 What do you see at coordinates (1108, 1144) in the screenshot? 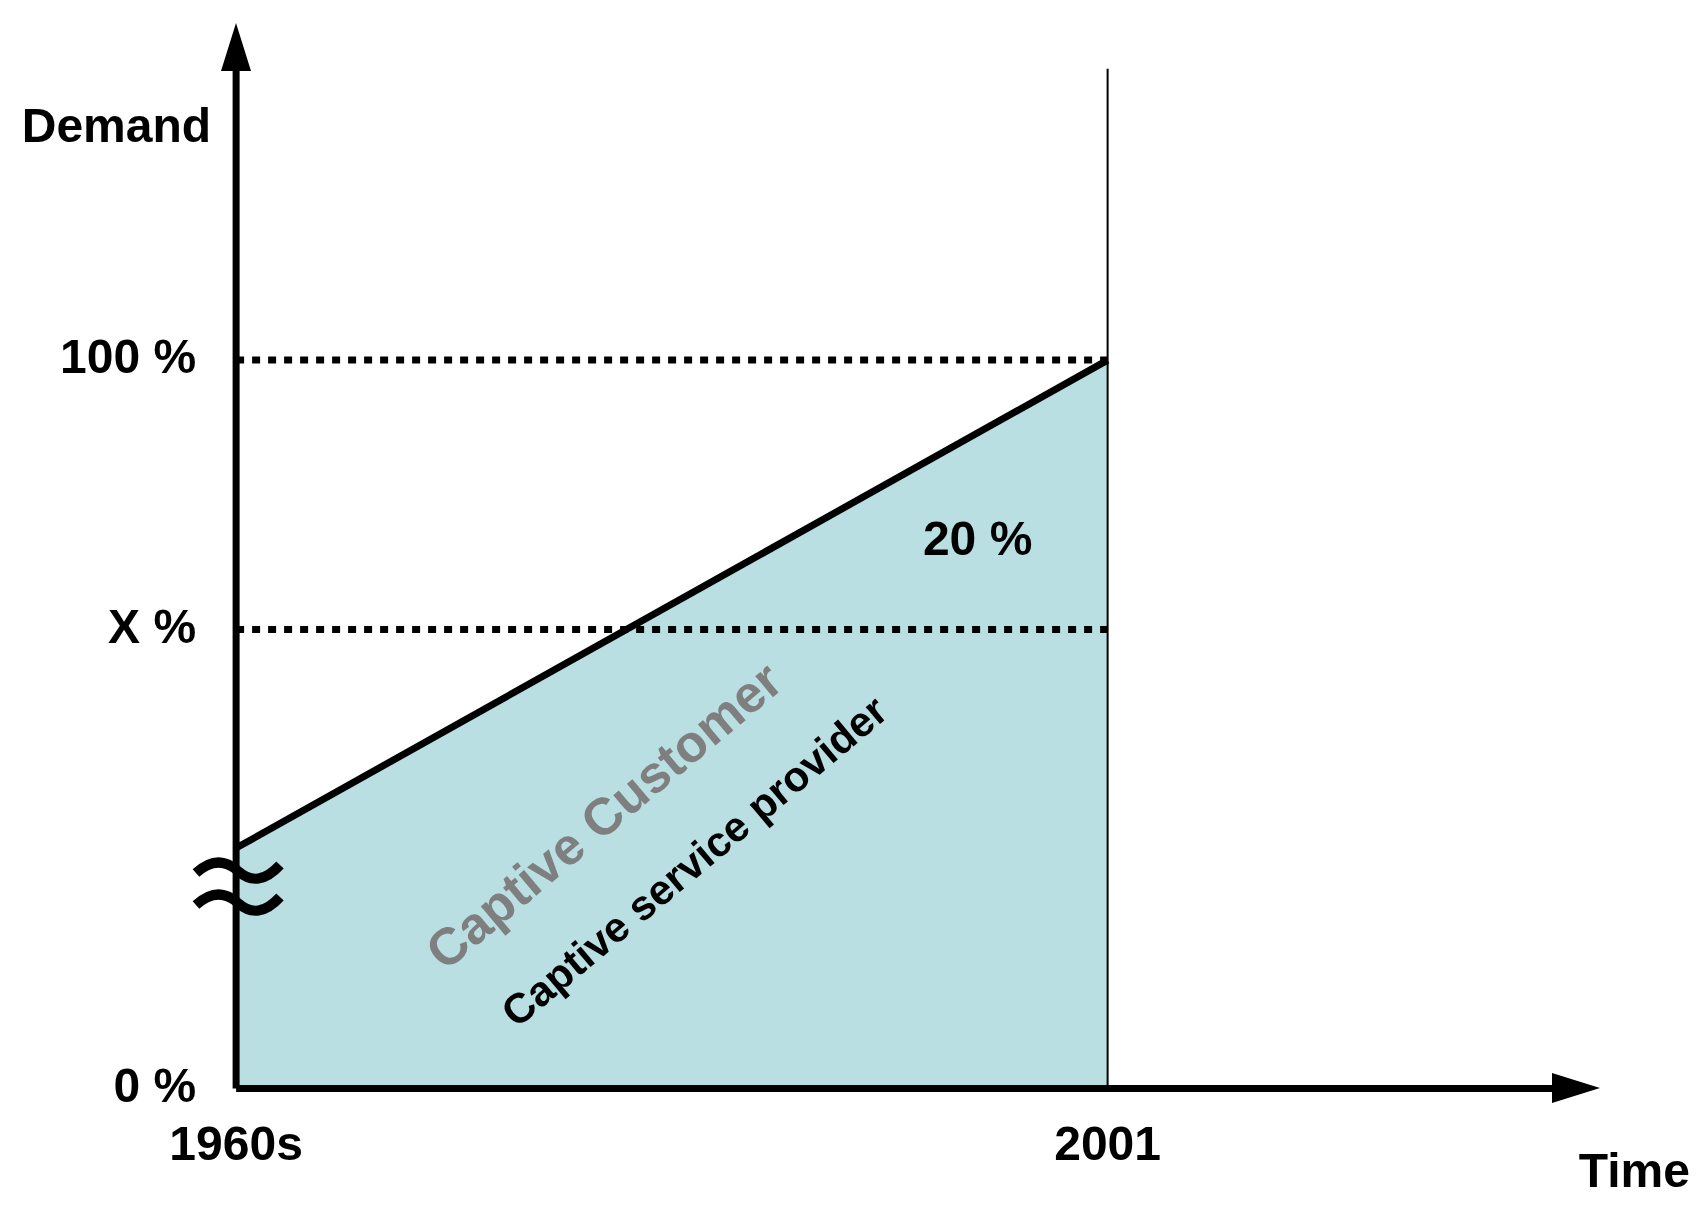
I see `x-tick-label: 2001` at bounding box center [1108, 1144].